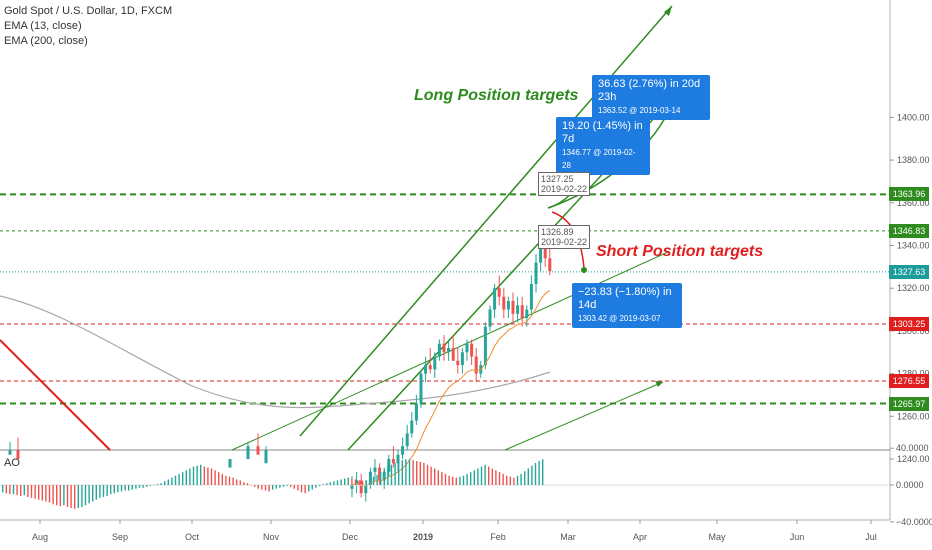 This screenshot has width=932, height=550. Describe the element at coordinates (913, 288) in the screenshot. I see `y-tick-label: 1320.00` at that location.